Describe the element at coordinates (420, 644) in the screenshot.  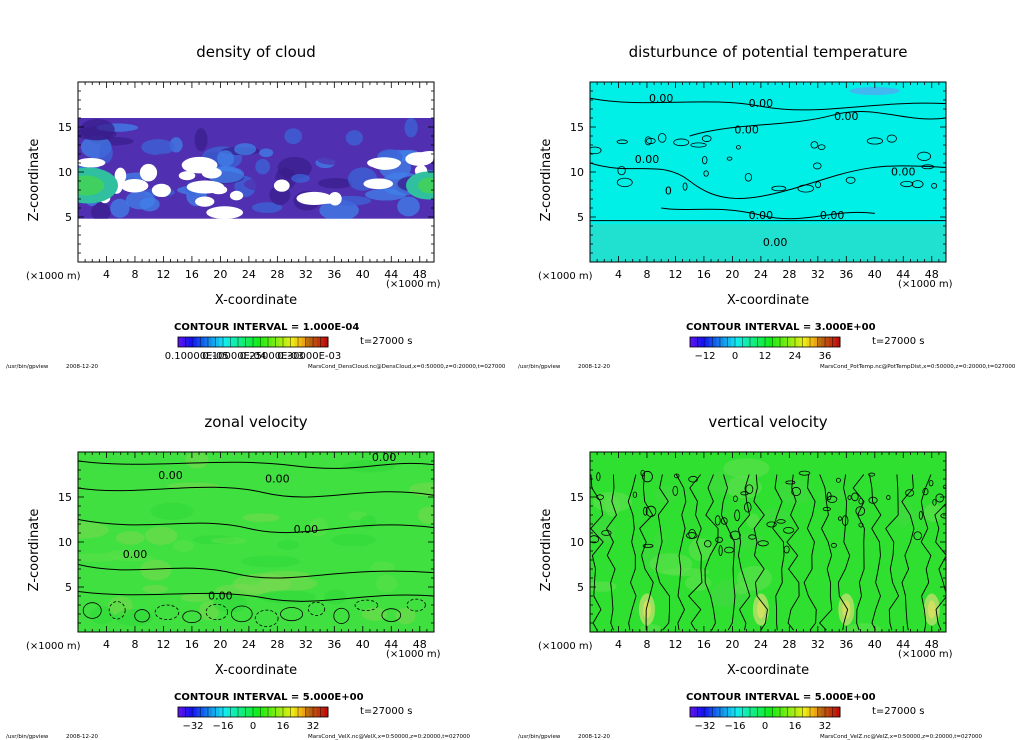
I see `x-tick-label: 48` at that location.